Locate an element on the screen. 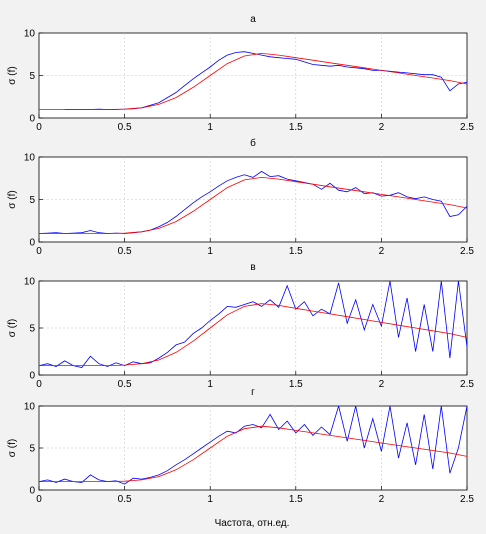  x-axis-label: Частота, отн.ед. is located at coordinates (252, 523).